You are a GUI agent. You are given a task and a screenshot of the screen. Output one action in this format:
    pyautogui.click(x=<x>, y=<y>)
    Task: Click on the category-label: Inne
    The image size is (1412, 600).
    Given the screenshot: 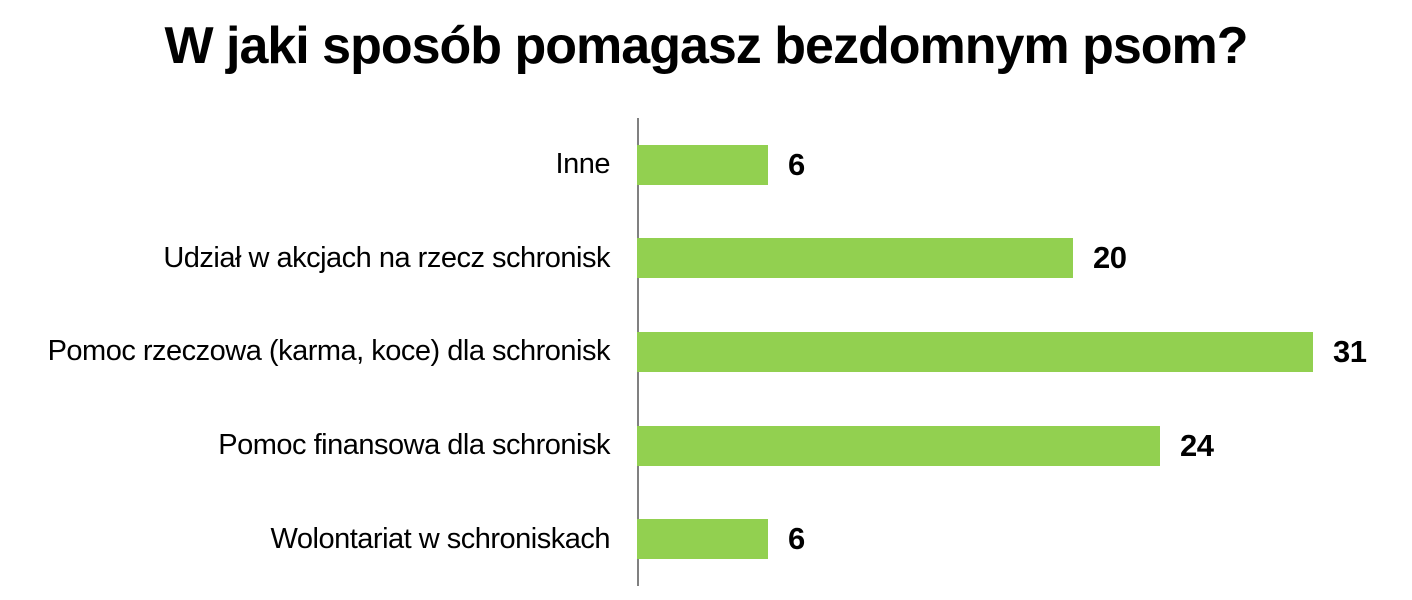 What is the action you would take?
    pyautogui.click(x=583, y=164)
    